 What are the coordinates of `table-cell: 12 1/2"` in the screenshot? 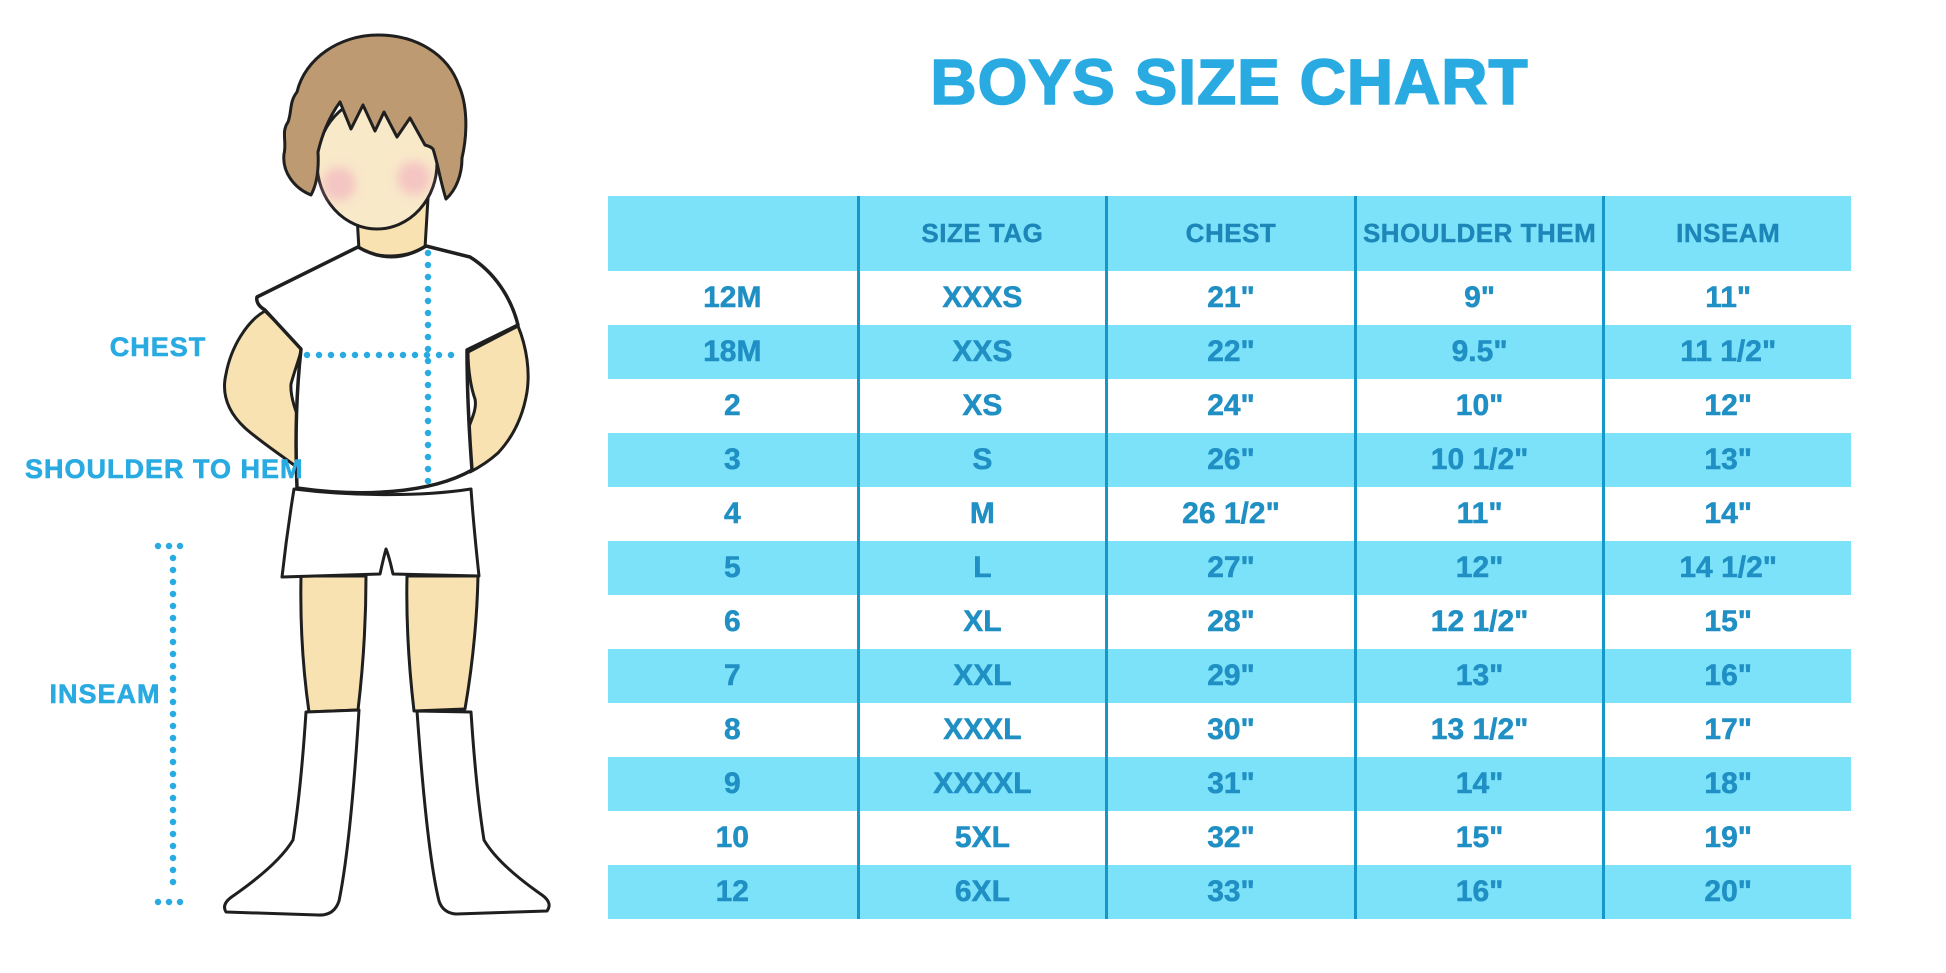 It's located at (1478, 622).